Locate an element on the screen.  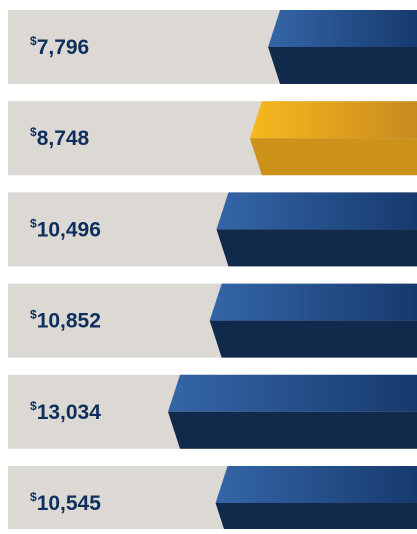
value-label: $10,496 is located at coordinates (65, 229).